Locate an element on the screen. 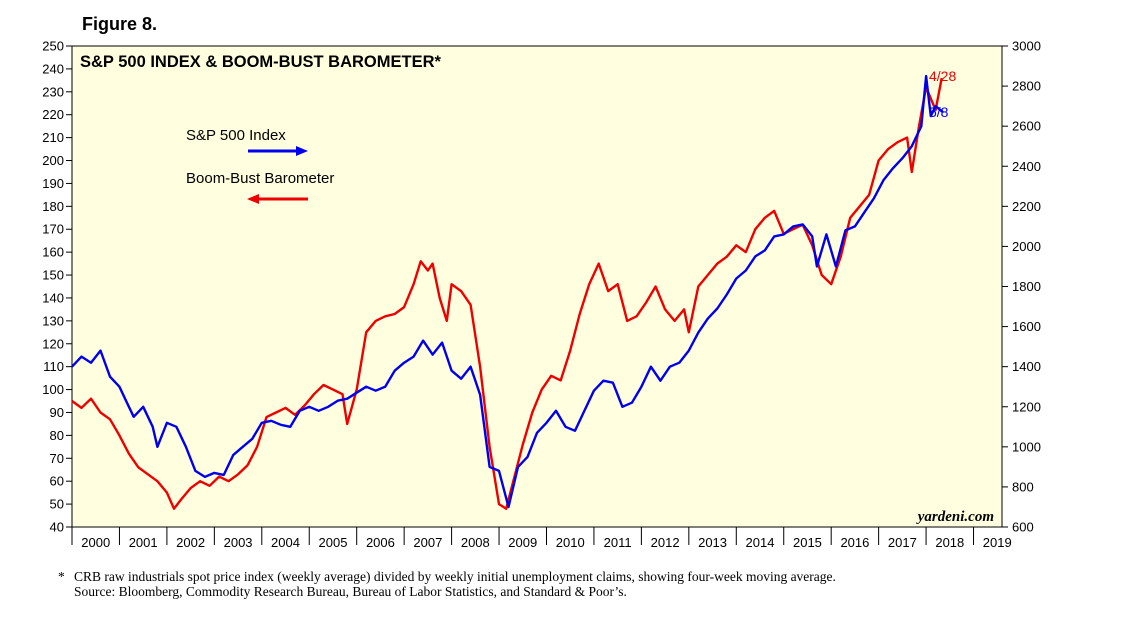  left-tick-label: 110 is located at coordinates (53, 366).